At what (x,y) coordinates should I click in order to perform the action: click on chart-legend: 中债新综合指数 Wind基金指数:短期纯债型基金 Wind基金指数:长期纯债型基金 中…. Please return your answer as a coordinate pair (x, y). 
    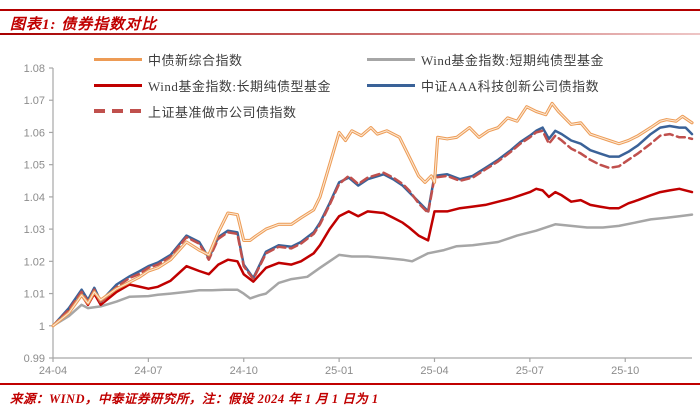
    Looking at the image, I should click on (349, 85).